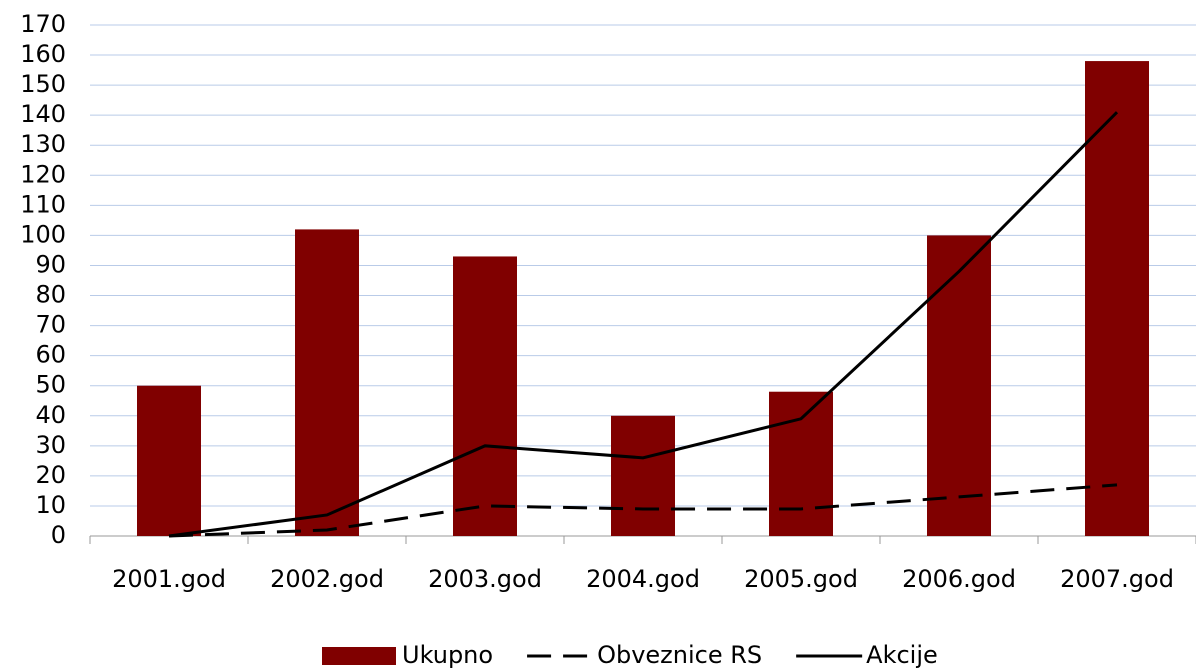 This screenshot has width=1196, height=671. What do you see at coordinates (50, 505) in the screenshot?
I see `y-tick-label: 10` at bounding box center [50, 505].